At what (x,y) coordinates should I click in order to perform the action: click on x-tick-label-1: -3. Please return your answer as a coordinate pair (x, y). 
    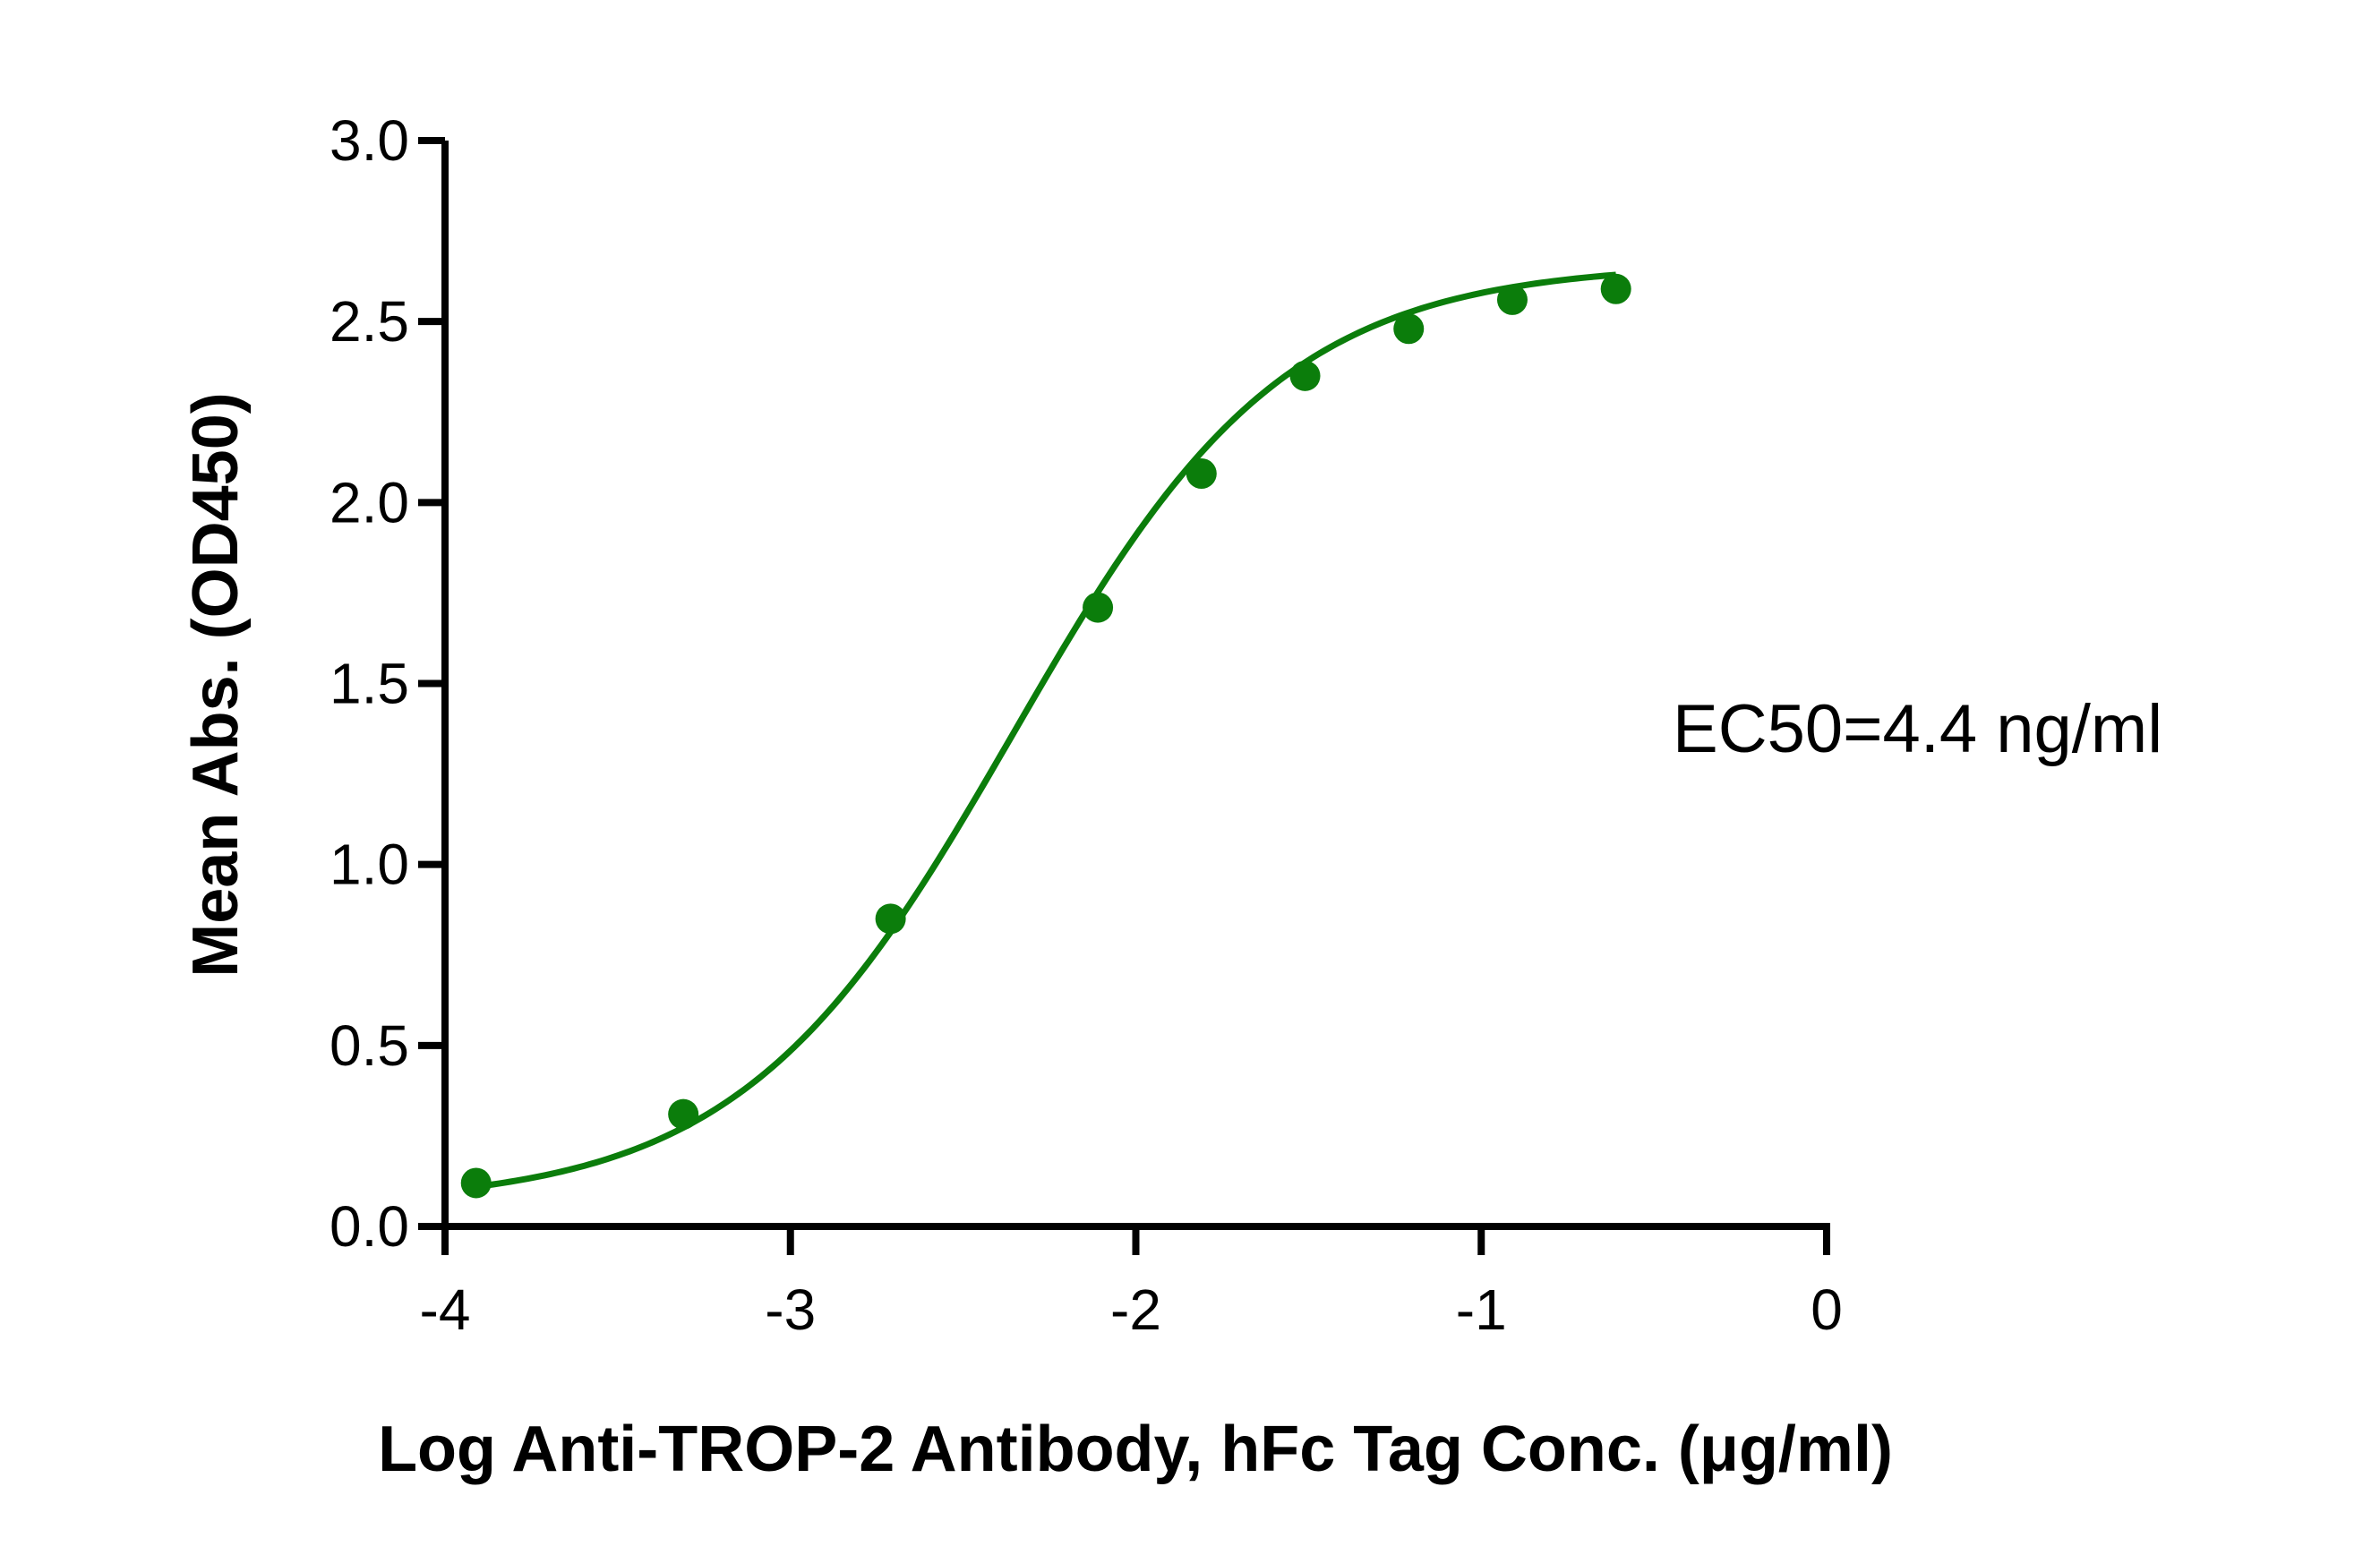
    Looking at the image, I should click on (790, 1309).